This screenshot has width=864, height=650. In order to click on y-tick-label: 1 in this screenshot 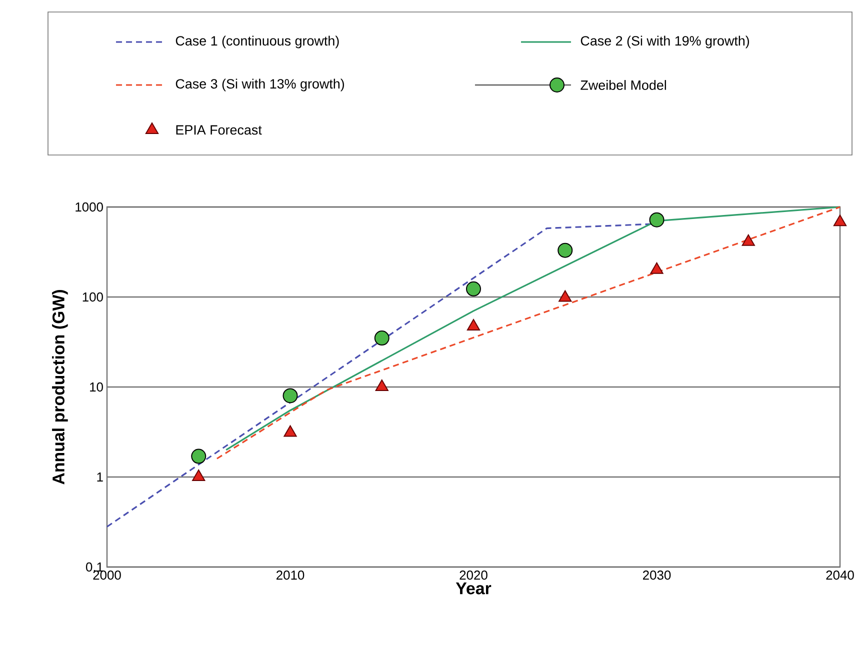, I will do `click(100, 477)`.